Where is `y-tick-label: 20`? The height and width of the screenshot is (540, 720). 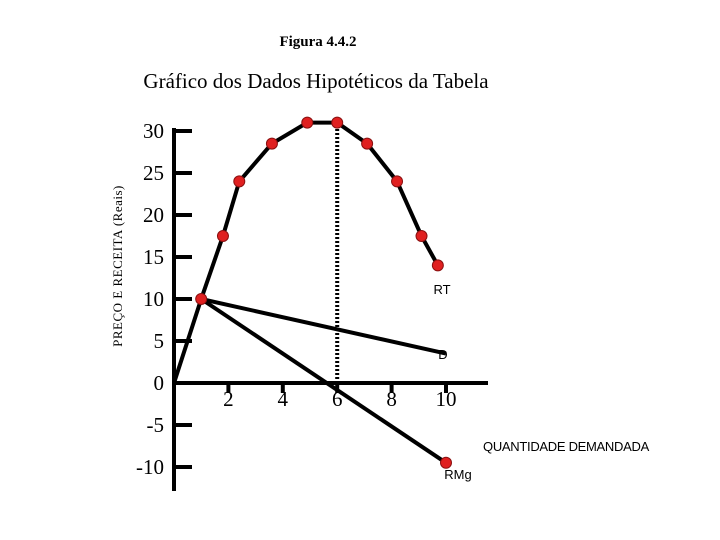 y-tick-label: 20 is located at coordinates (153, 215).